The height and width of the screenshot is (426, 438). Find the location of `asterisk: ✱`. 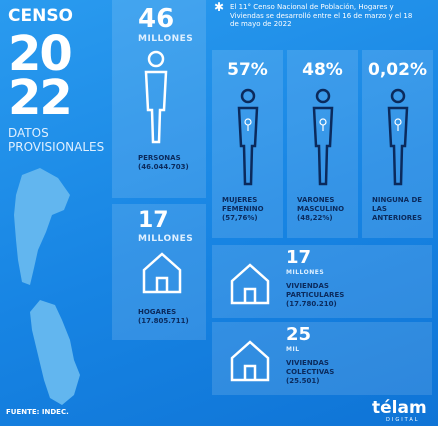

asterisk: ✱ is located at coordinates (219, 7).